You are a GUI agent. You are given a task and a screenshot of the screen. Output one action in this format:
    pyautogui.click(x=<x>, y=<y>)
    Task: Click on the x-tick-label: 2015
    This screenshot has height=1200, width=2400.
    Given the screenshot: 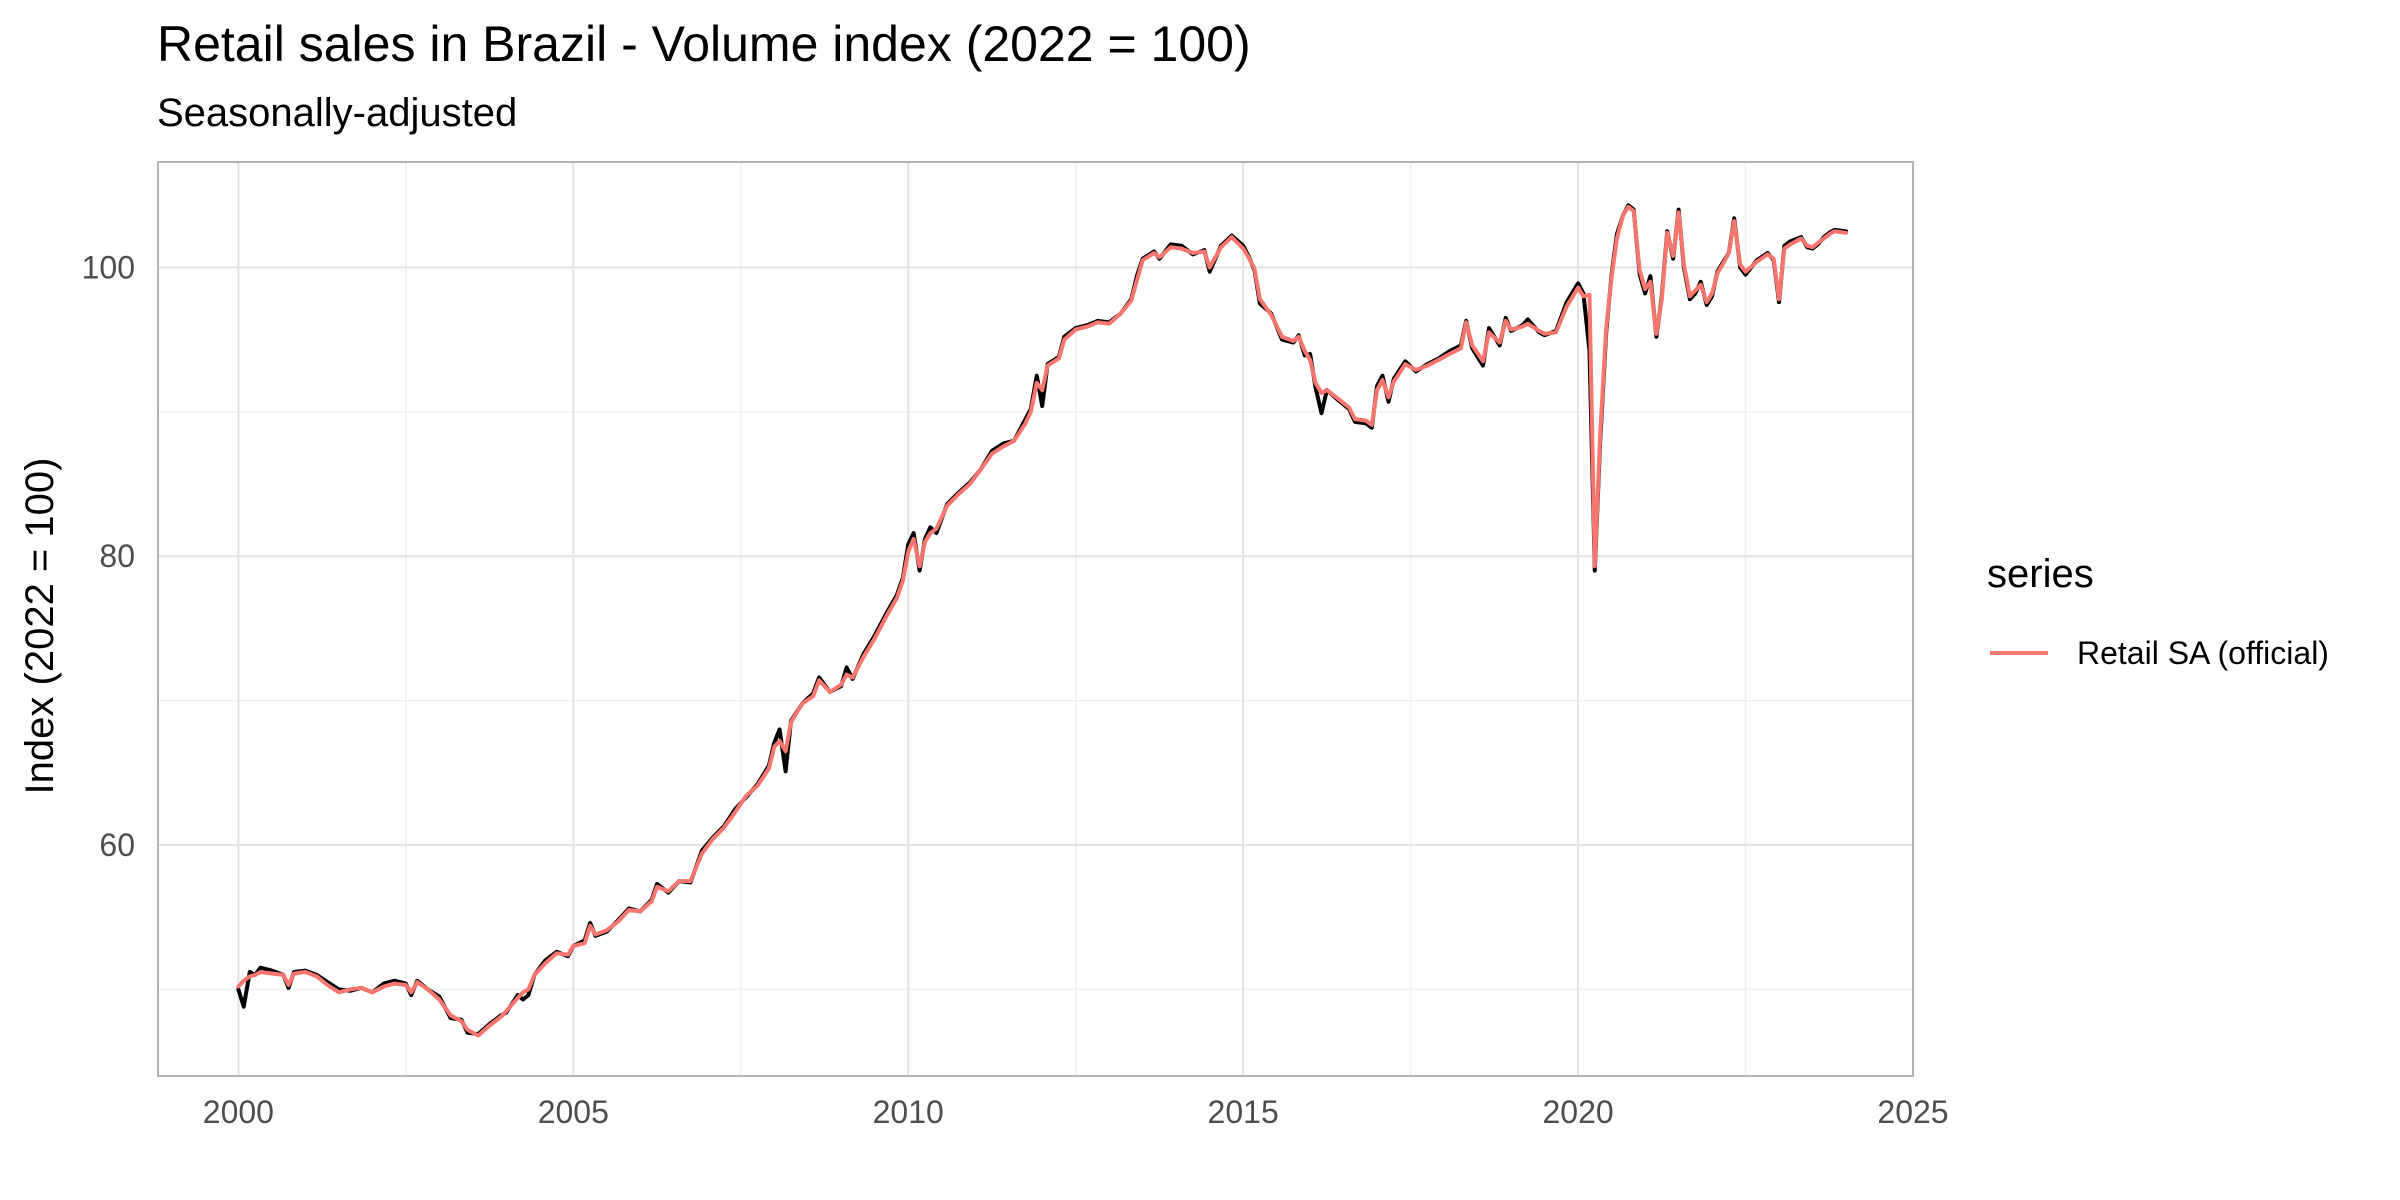 What is the action you would take?
    pyautogui.click(x=1243, y=1112)
    